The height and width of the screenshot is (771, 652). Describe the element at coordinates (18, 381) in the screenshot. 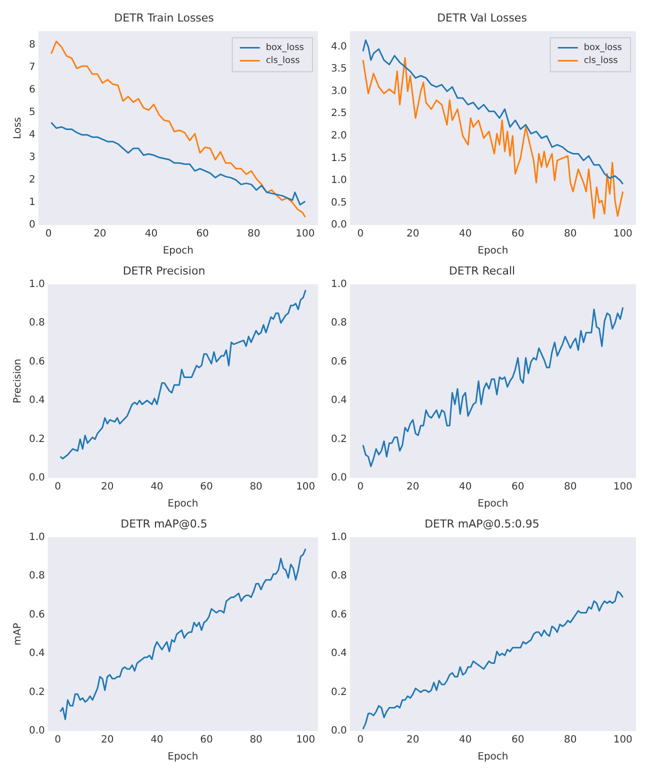

I see `y-axis-title: Precision` at that location.